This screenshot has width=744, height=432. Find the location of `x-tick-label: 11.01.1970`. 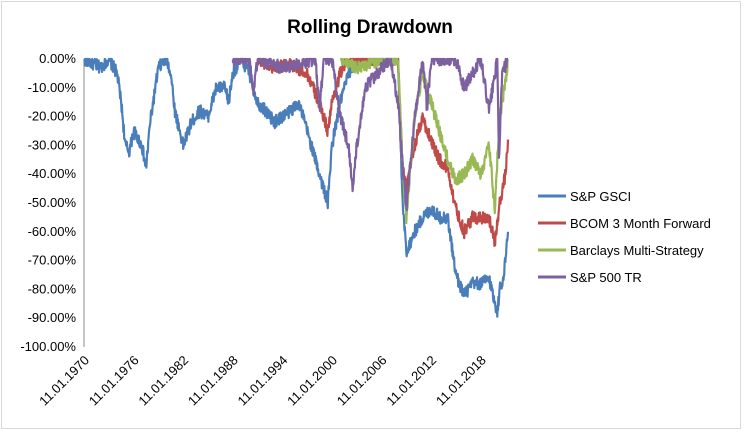

x-tick-label: 11.01.1970 is located at coordinates (64, 381).